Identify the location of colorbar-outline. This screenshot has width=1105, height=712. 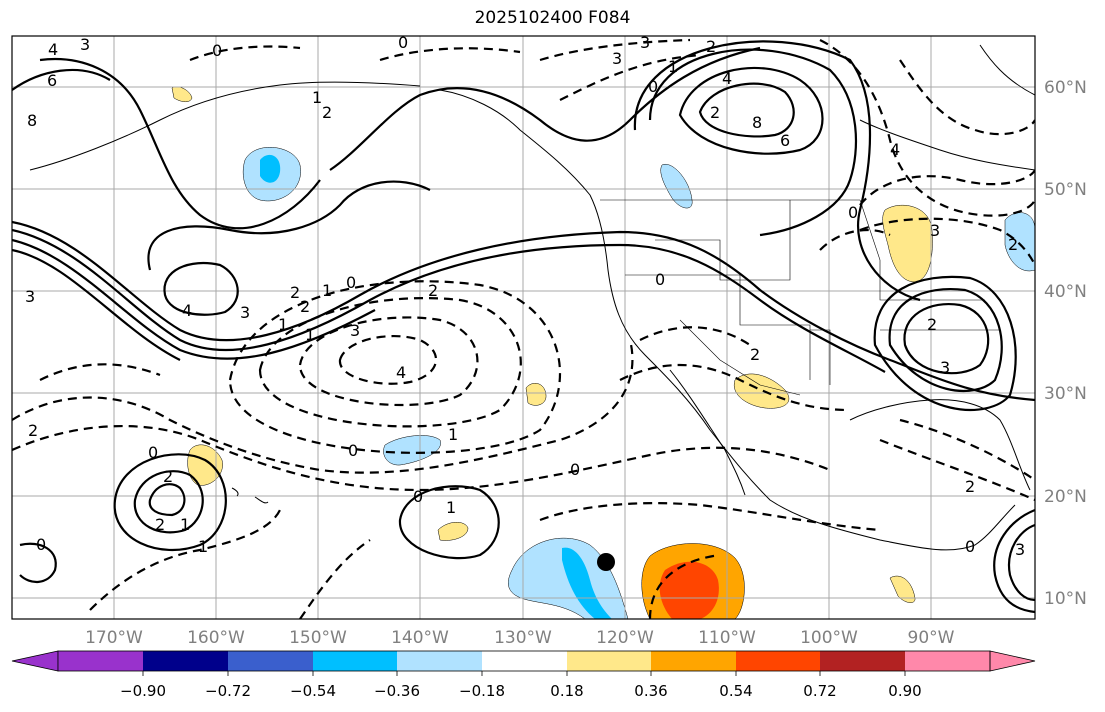
(524, 661).